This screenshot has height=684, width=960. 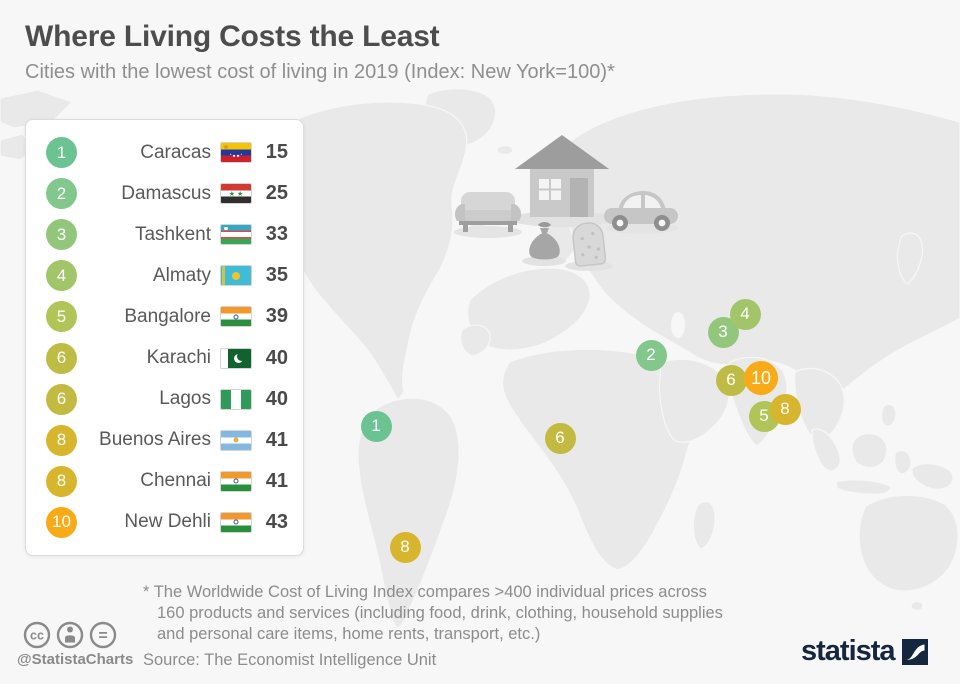 I want to click on list-item: 8 Chennai 41, so click(x=167, y=481).